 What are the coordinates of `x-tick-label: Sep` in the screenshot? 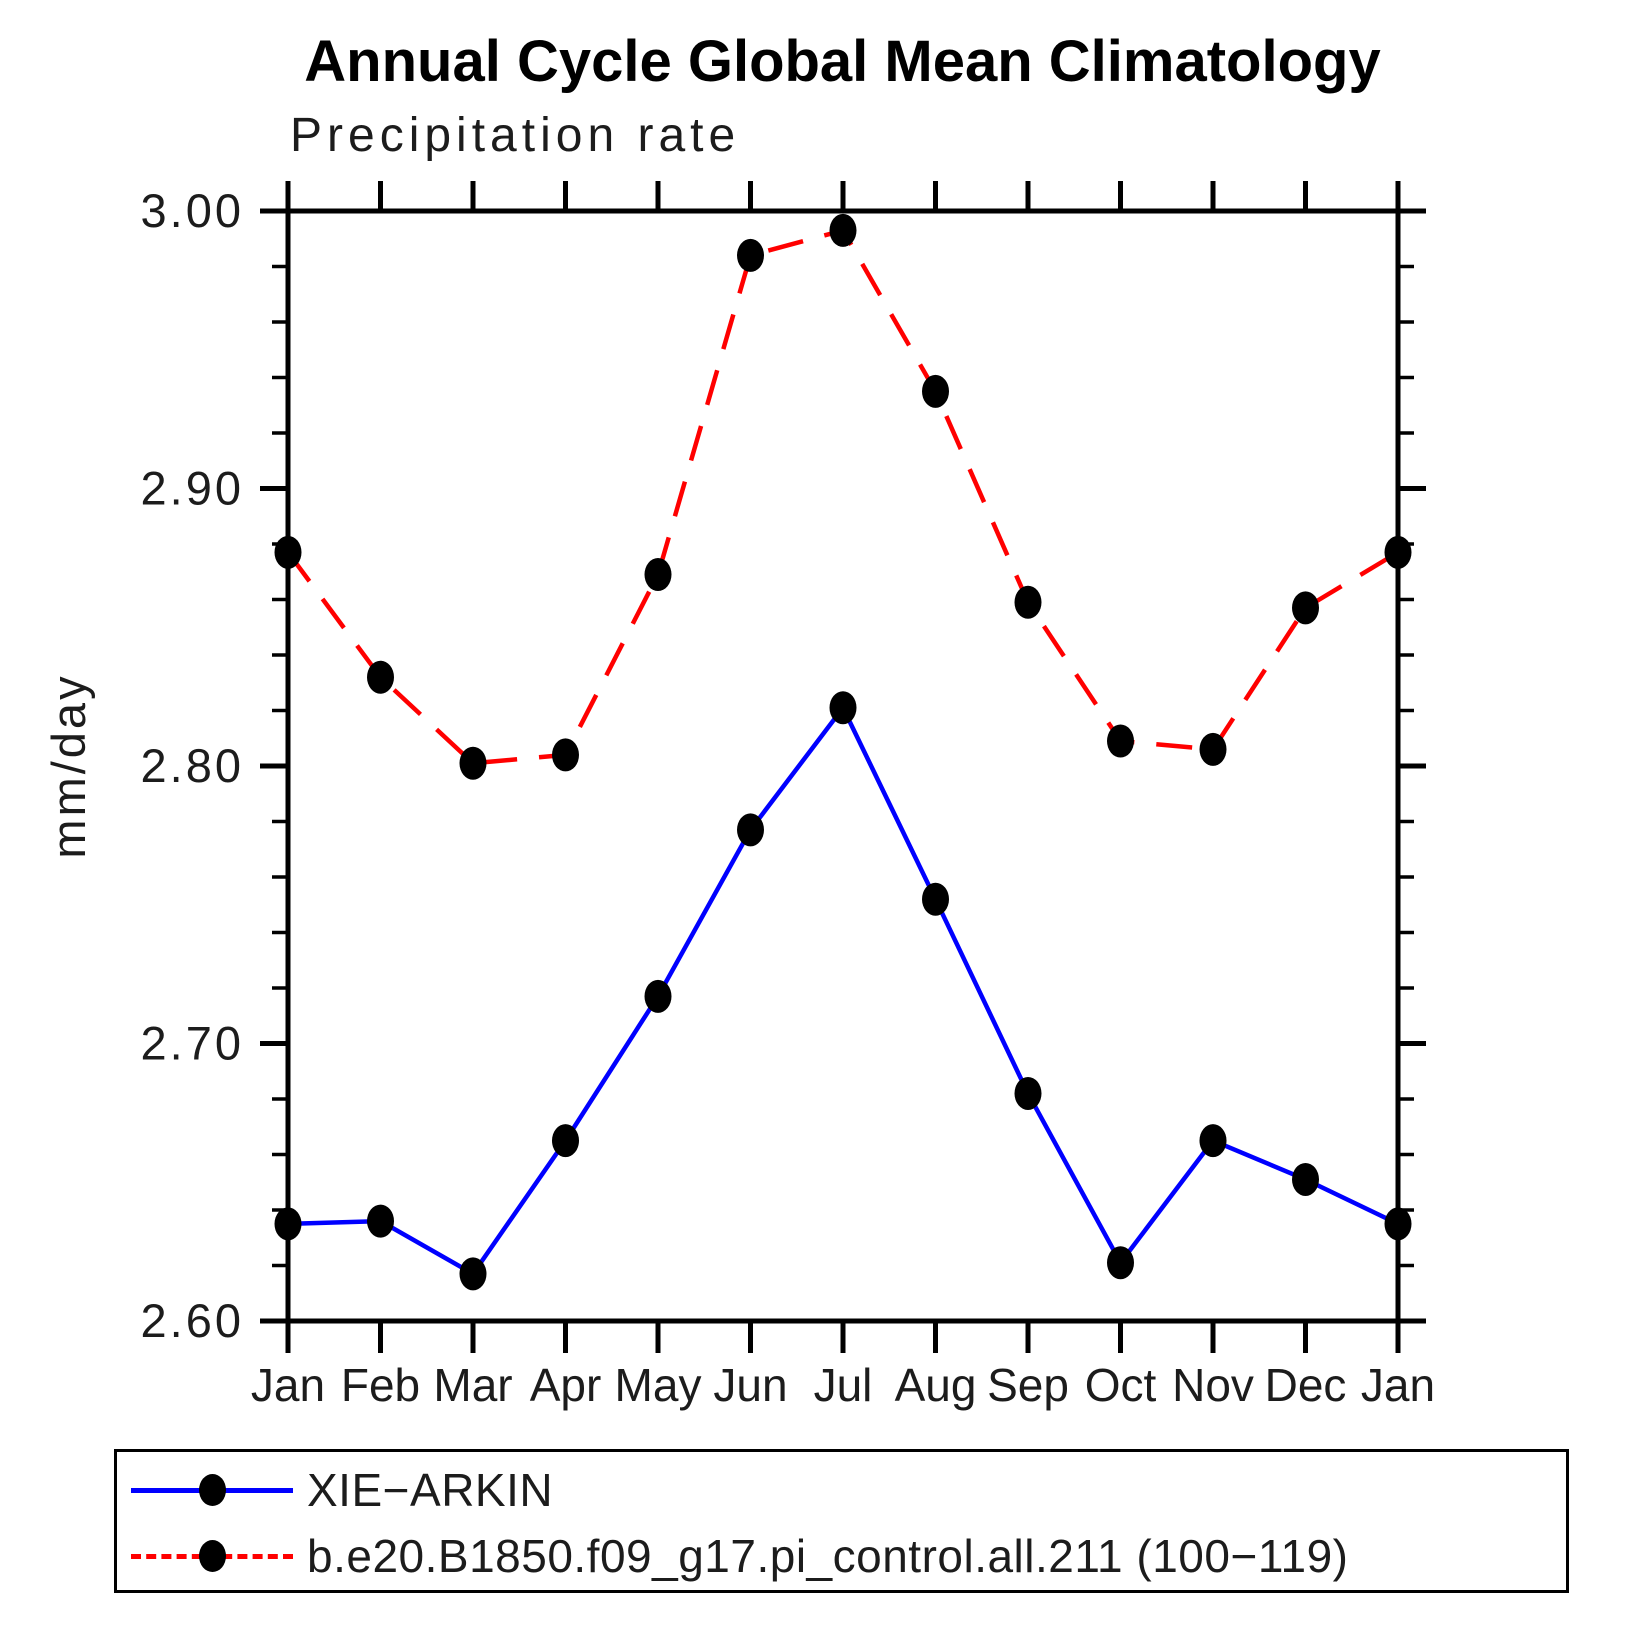 It's located at (1028, 1385).